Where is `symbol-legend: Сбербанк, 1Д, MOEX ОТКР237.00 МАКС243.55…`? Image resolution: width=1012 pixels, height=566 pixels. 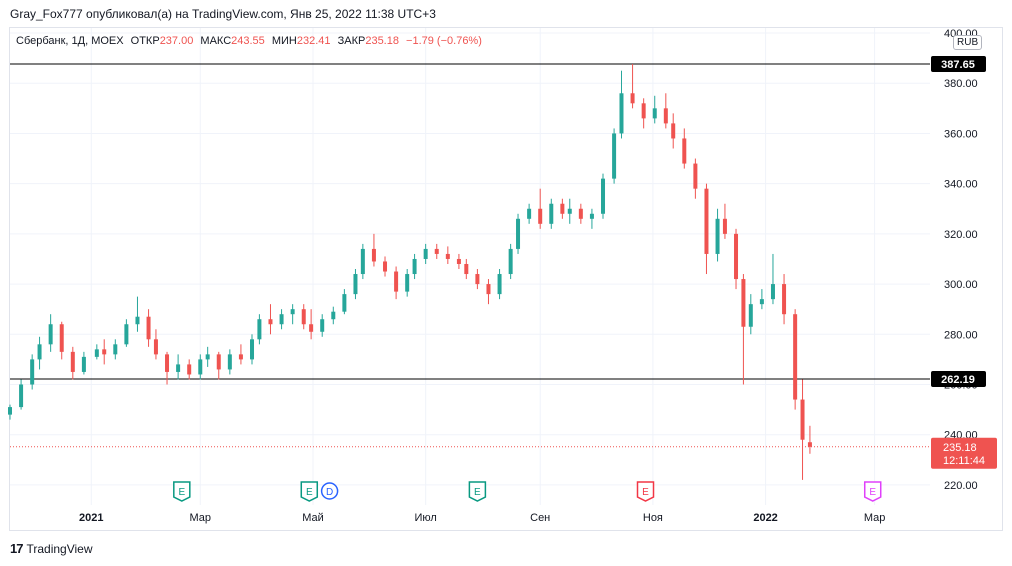
symbol-legend: Сбербанк, 1Д, MOEX ОТКР237.00 МАКС243.55… is located at coordinates (249, 41).